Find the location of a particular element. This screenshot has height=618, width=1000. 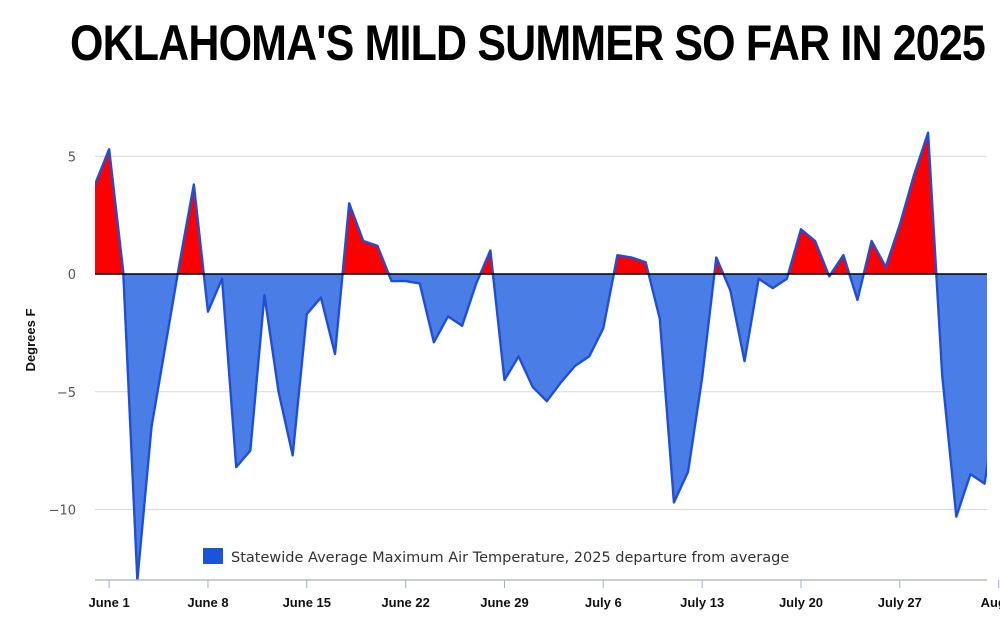

x-tick-label: June 1 is located at coordinates (109, 602).